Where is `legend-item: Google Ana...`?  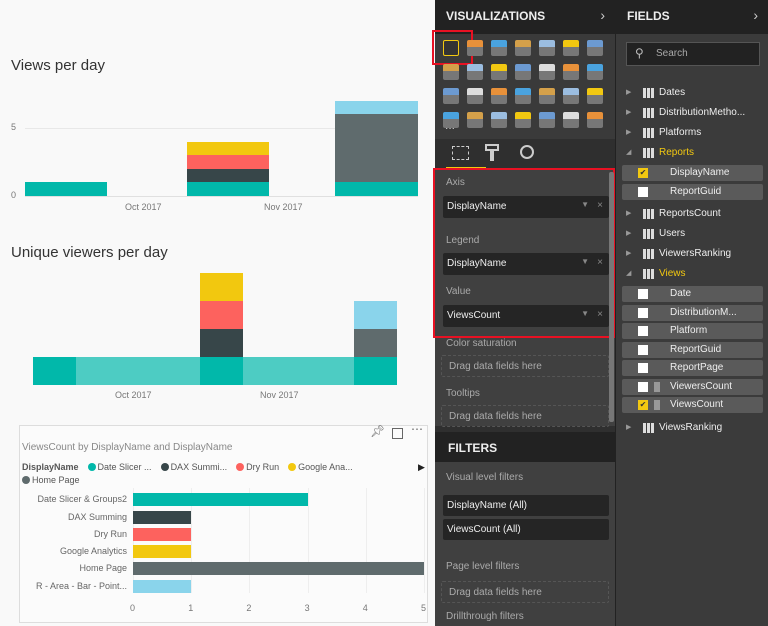
legend-item: Google Ana... is located at coordinates (320, 467).